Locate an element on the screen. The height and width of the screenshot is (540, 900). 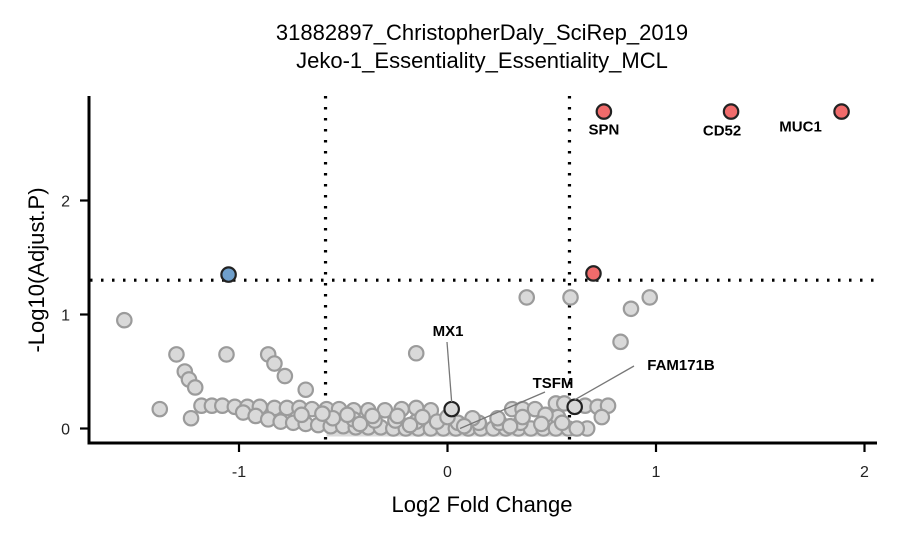
y-axis-ticks: 0 1 2 is located at coordinates (74, 316).